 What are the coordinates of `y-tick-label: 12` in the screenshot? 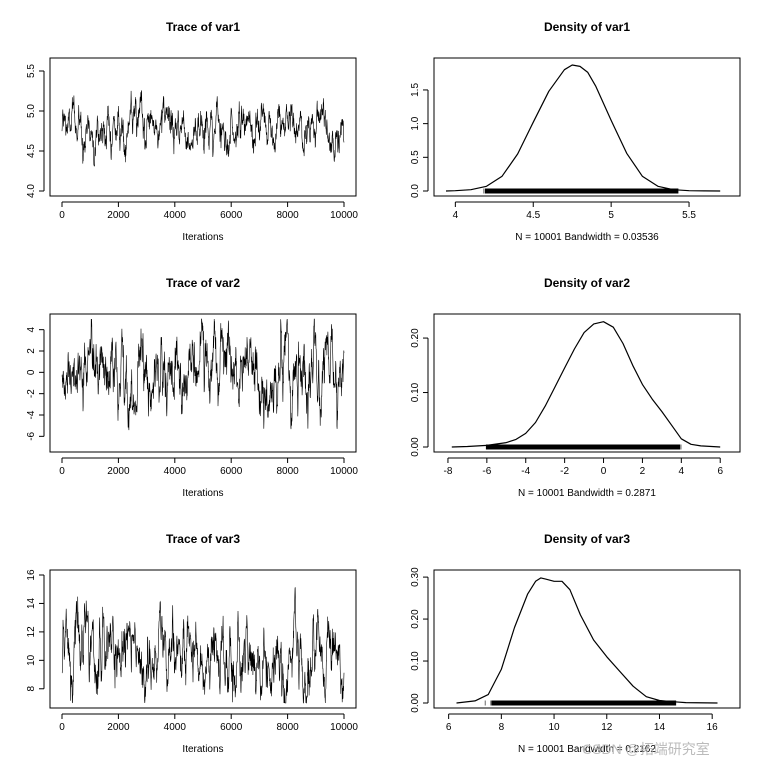 It's located at (31, 632).